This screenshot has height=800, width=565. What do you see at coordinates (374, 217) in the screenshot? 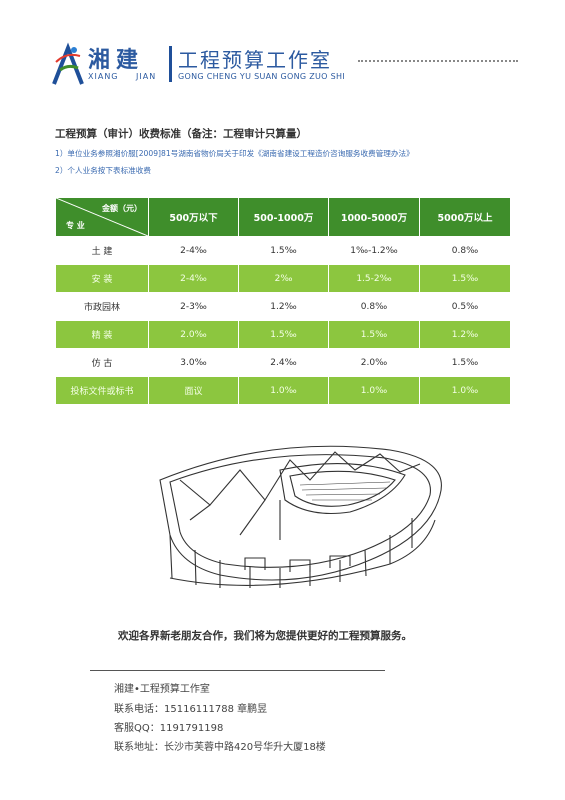
I see `column-header: 1000-5000万` at bounding box center [374, 217].